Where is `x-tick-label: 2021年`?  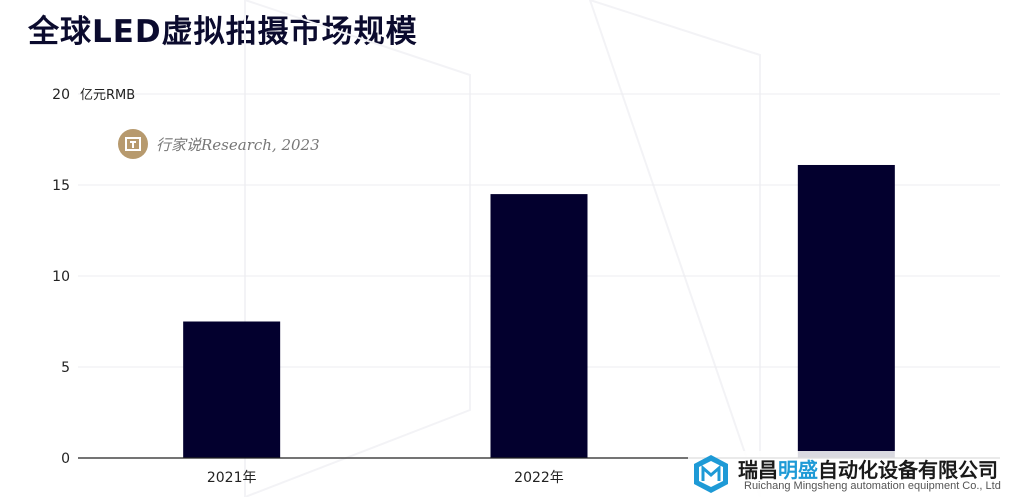 x-tick-label: 2021年 is located at coordinates (232, 478).